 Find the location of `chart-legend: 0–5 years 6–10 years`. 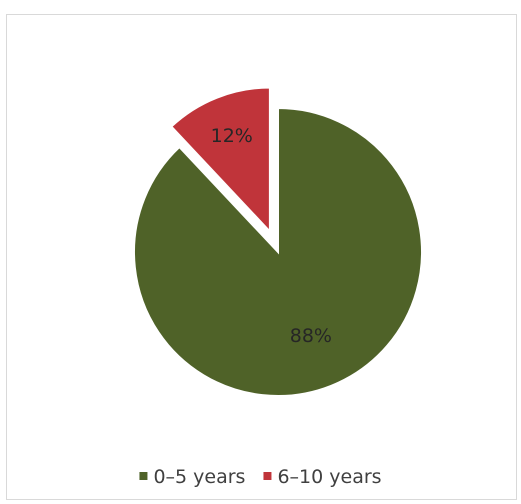

chart-legend: 0–5 years 6–10 years is located at coordinates (260, 477).